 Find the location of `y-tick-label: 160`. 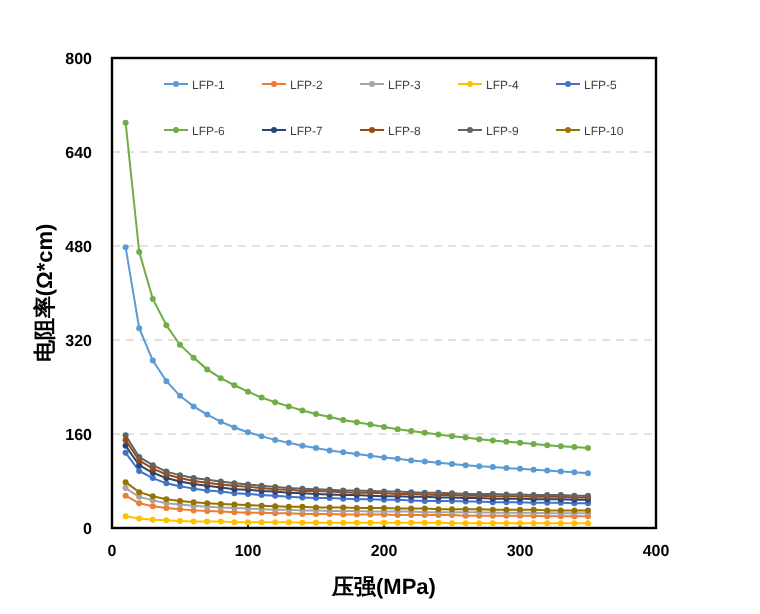

y-tick-label: 160 is located at coordinates (79, 435).